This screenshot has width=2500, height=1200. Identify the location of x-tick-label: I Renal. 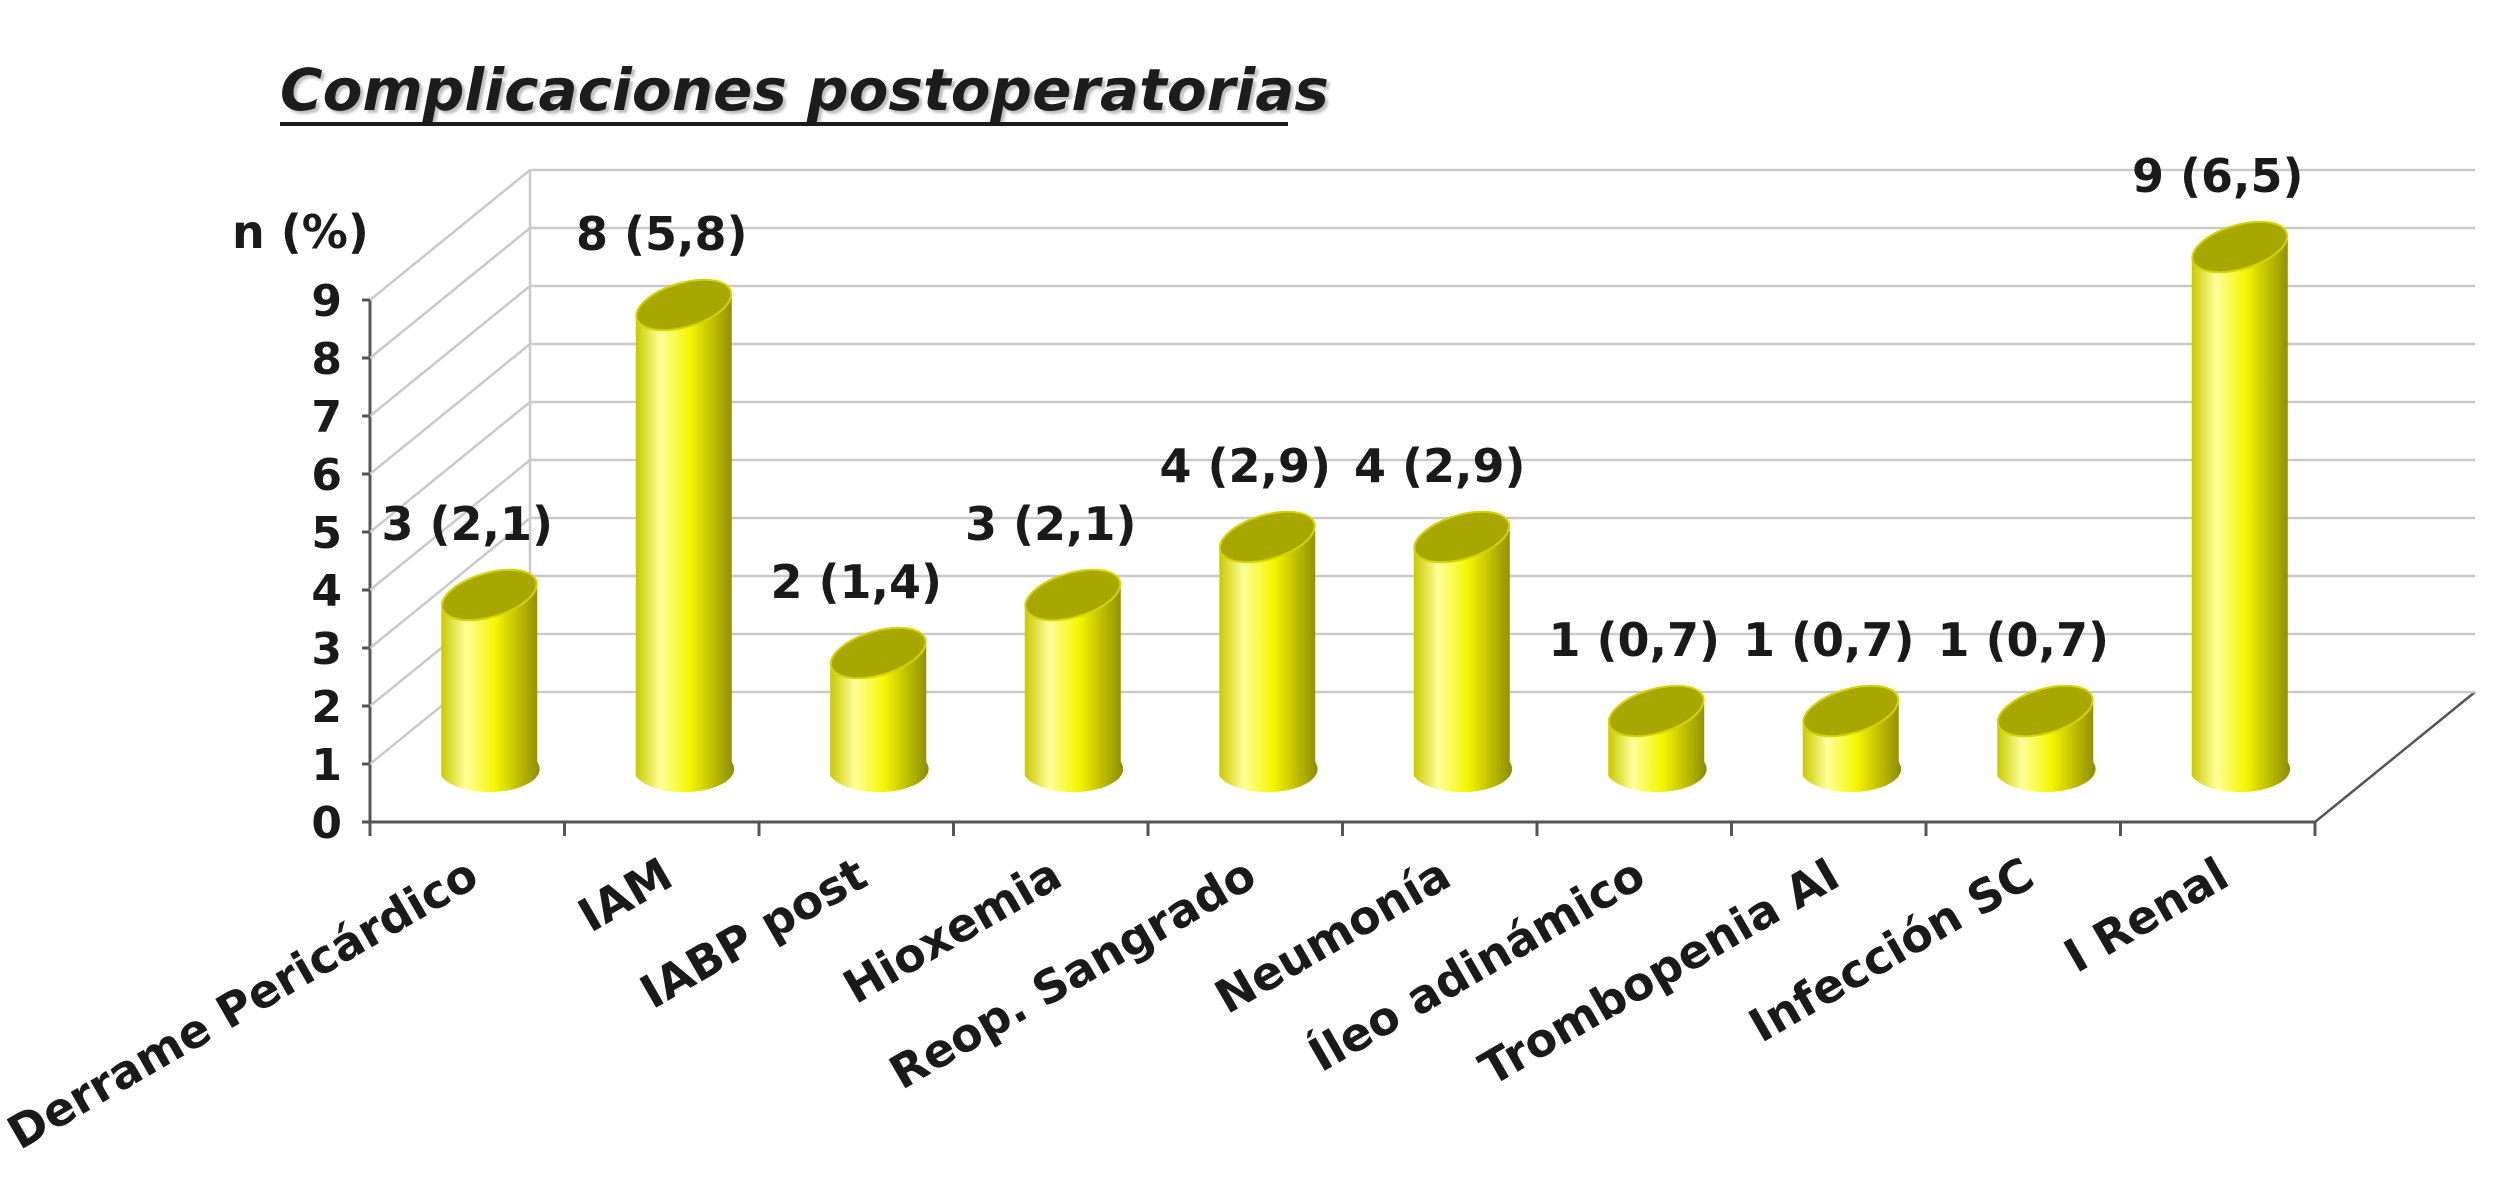
(2146, 915).